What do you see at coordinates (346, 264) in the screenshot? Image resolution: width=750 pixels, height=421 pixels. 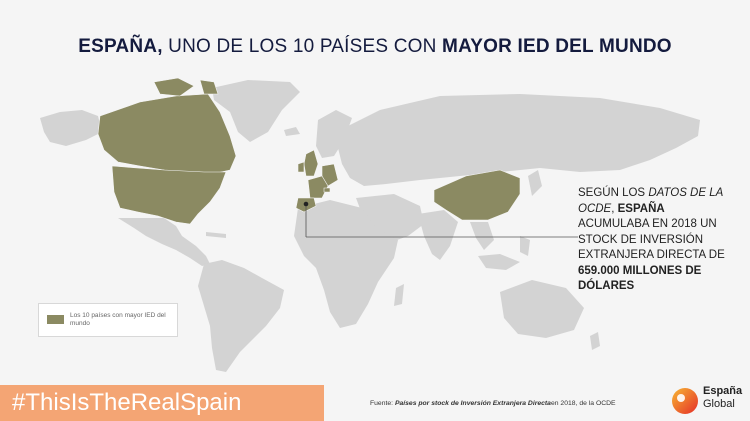 I see `africa` at bounding box center [346, 264].